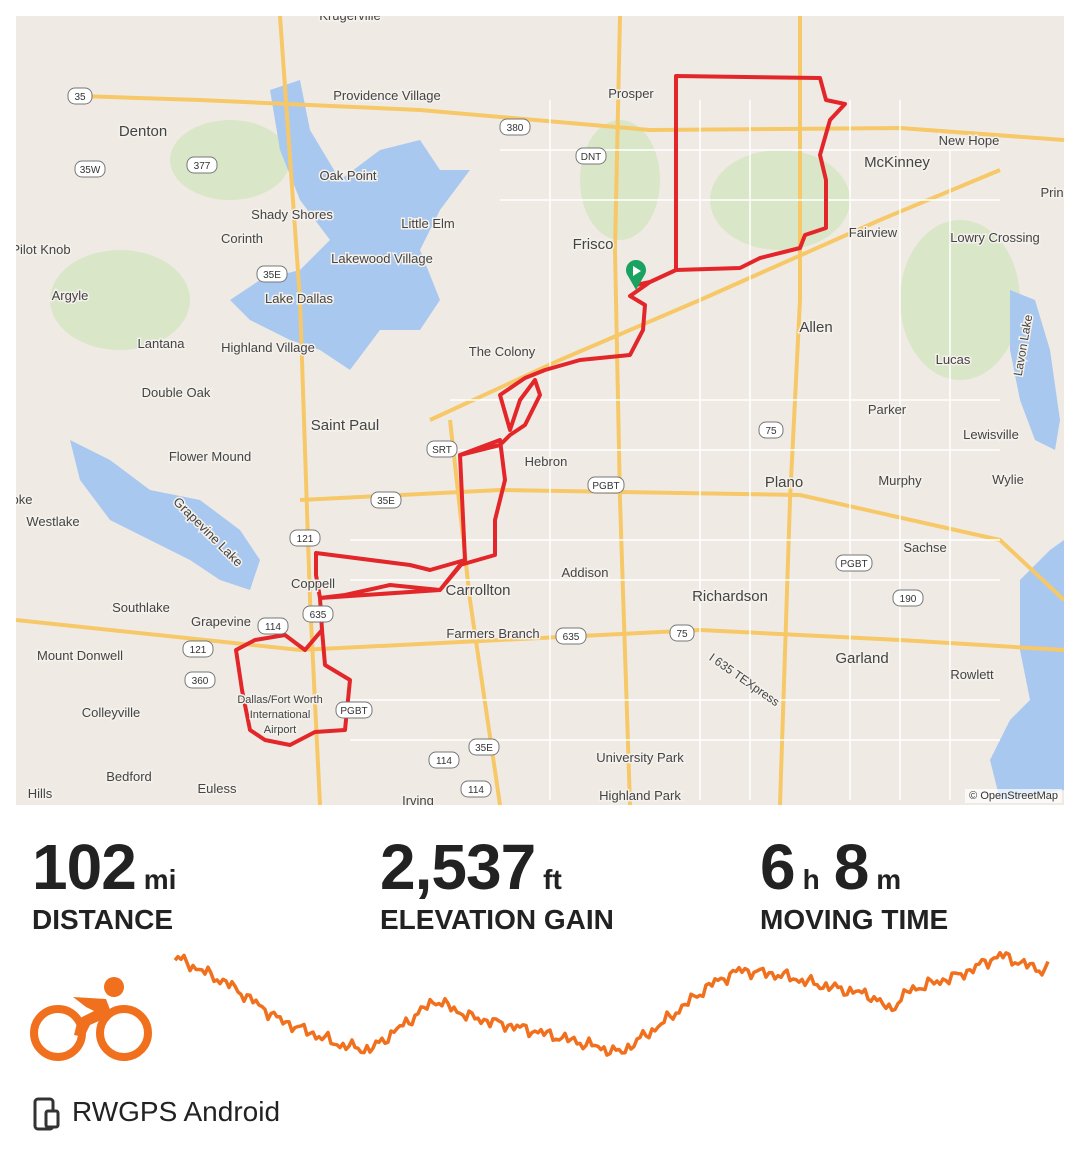 The image size is (1080, 1160). What do you see at coordinates (640, 795) in the screenshot?
I see `map-label: Highland Park` at bounding box center [640, 795].